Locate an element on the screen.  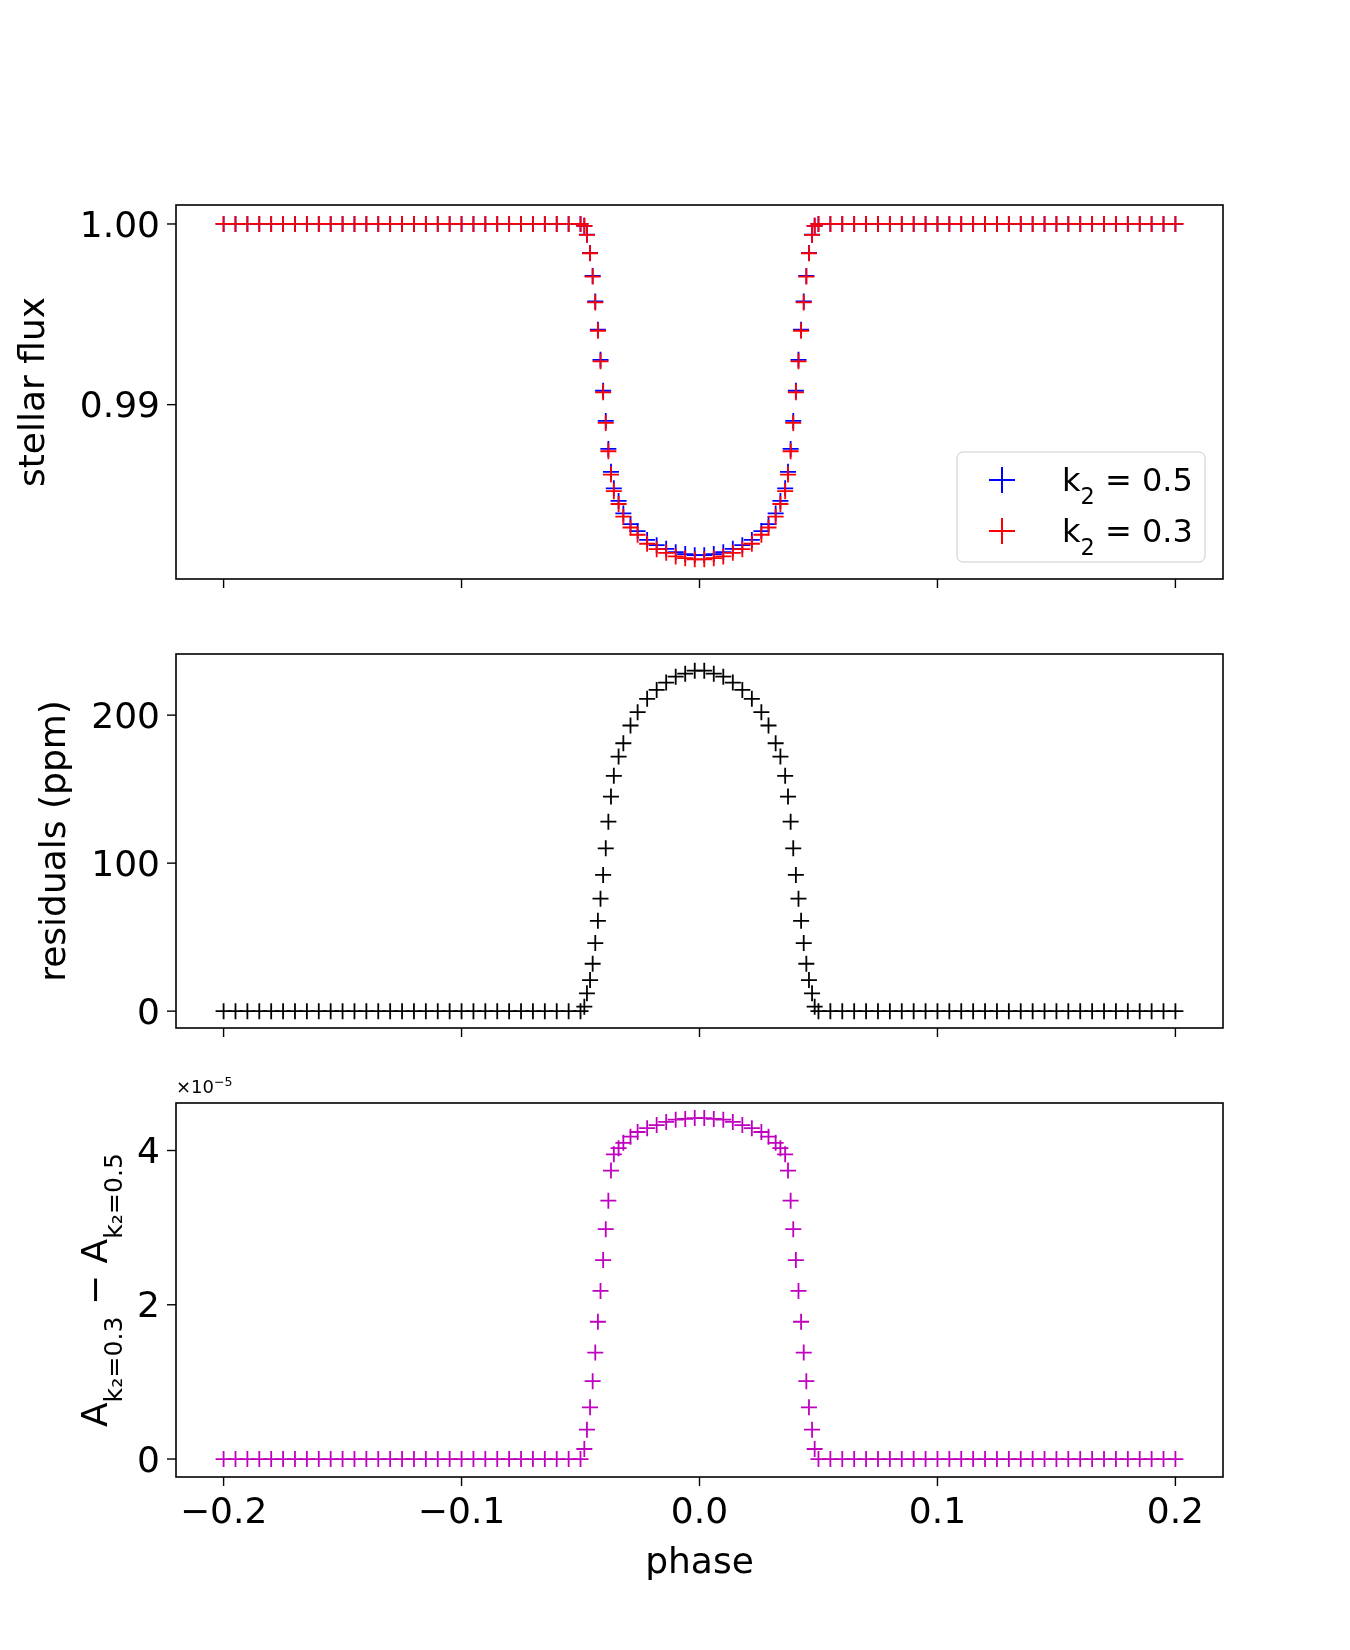
x-axis-title: phase is located at coordinates (699, 1560).